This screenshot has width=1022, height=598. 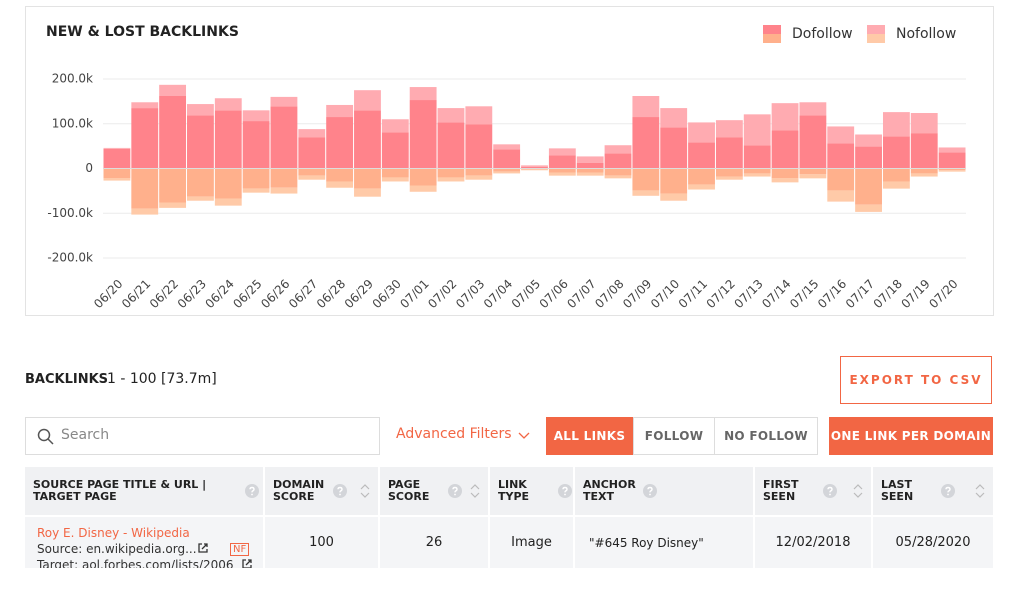 I want to click on x-tick-label: 07/17, so click(x=860, y=294).